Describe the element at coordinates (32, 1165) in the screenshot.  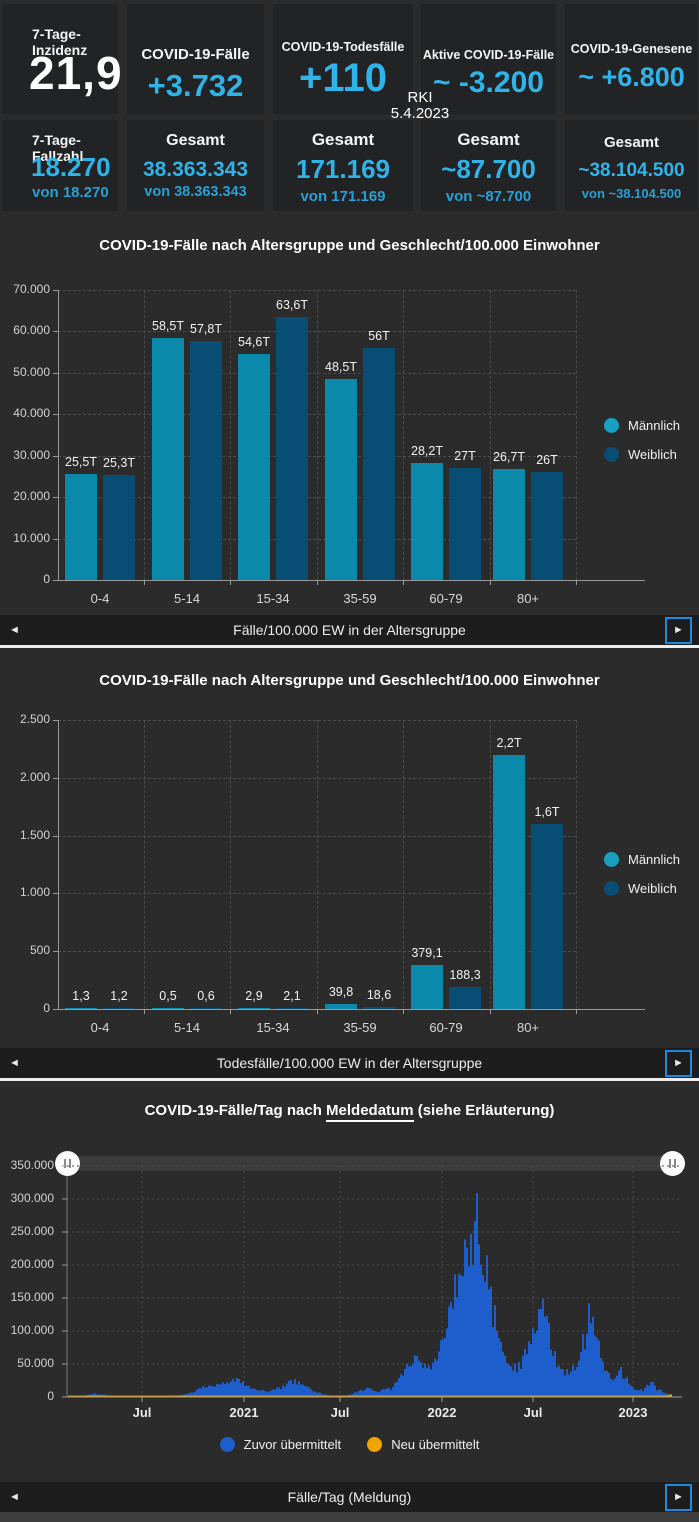
I see `y-axis-label: 350.000` at that location.